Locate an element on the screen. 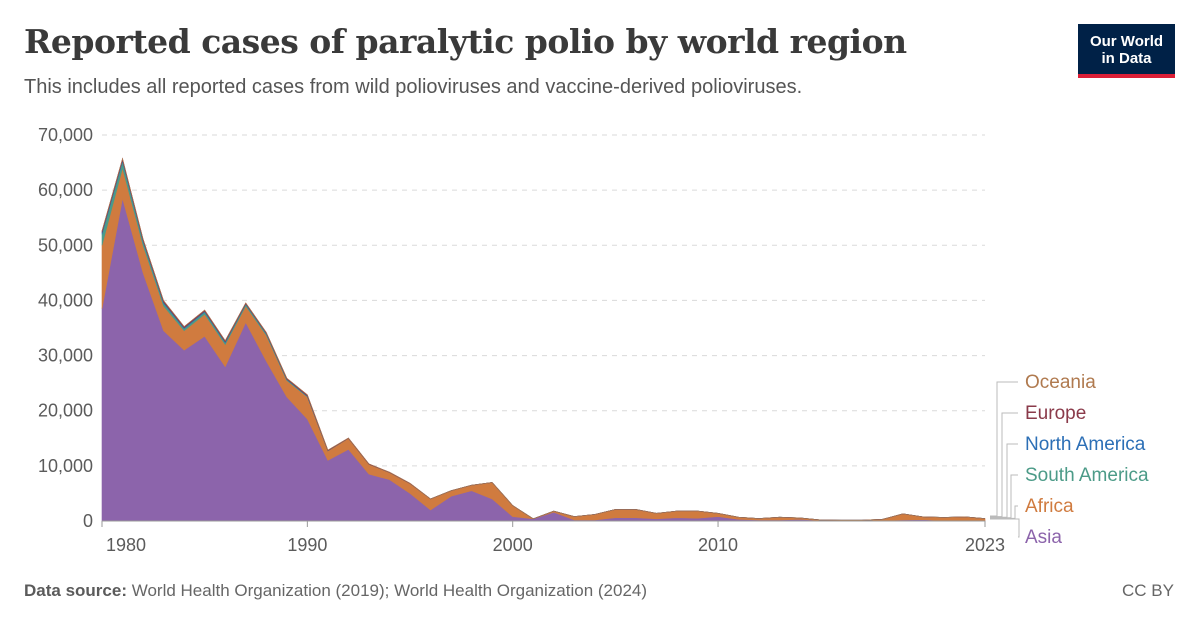 The image size is (1200, 627). y-tick-label: 20,000 is located at coordinates (65, 411).